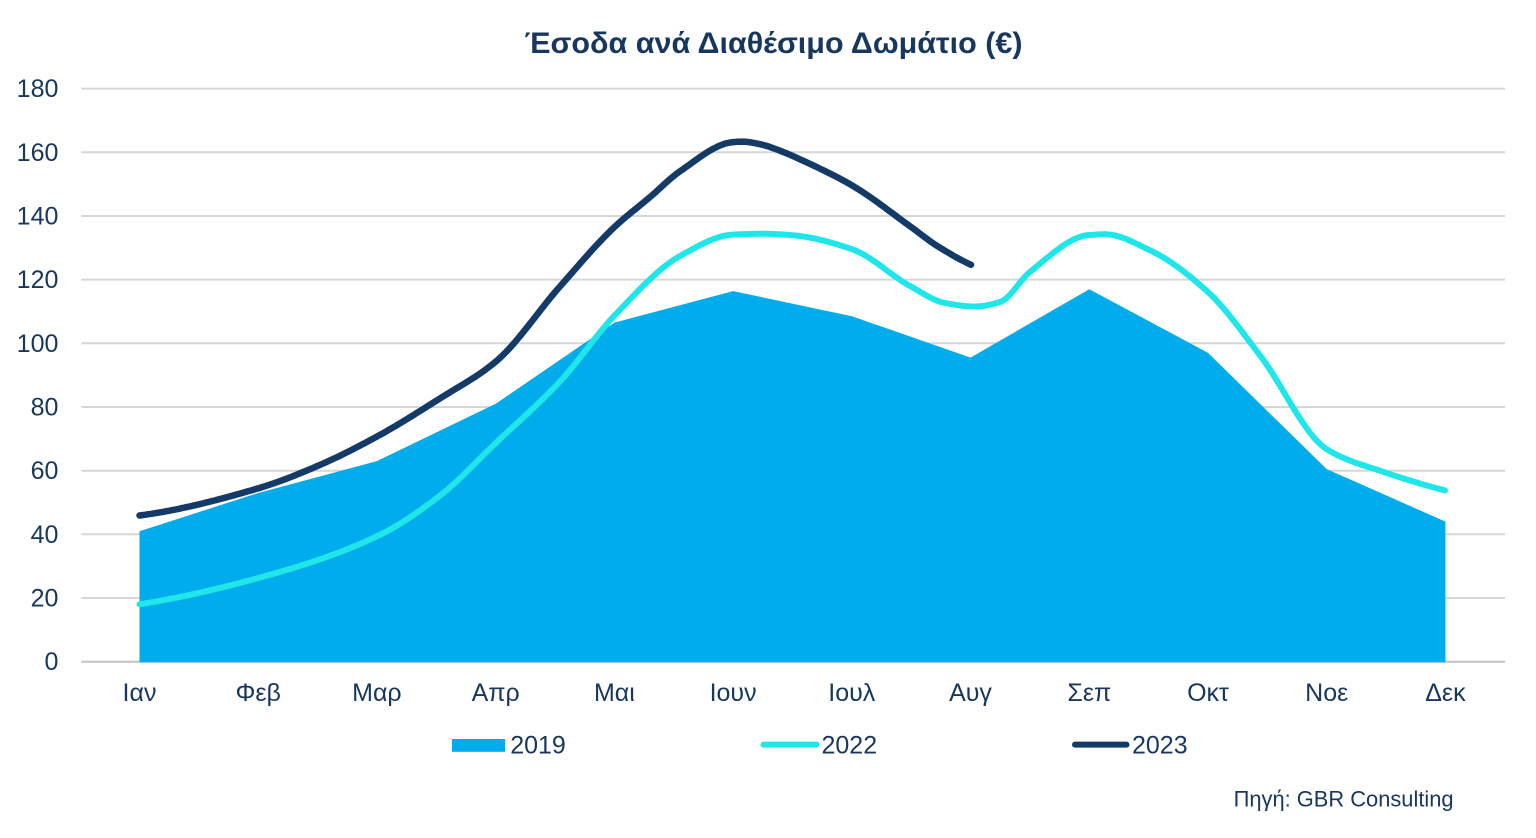 Image resolution: width=1536 pixels, height=838 pixels. I want to click on svg-text: 100, so click(38, 344).